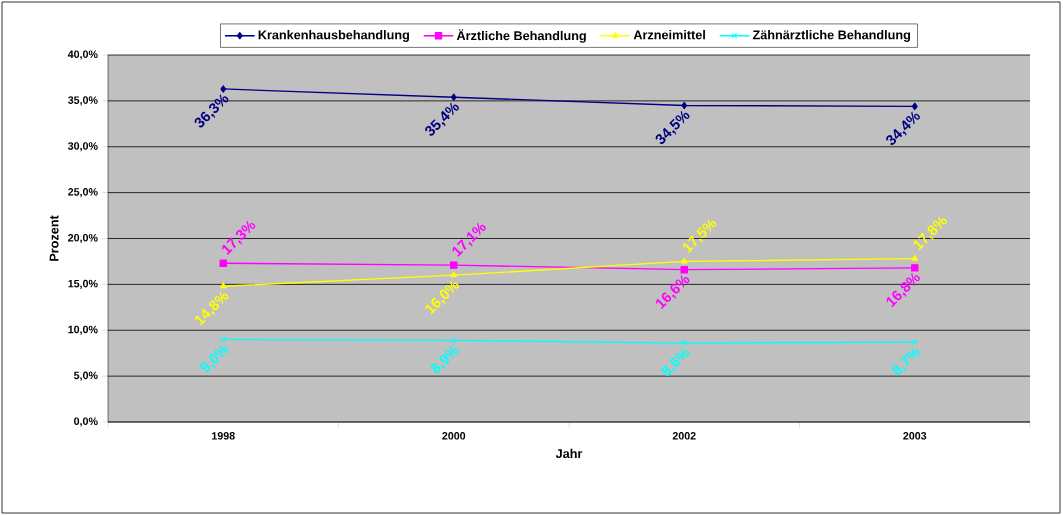 Image resolution: width=1063 pixels, height=515 pixels. Describe the element at coordinates (454, 436) in the screenshot. I see `x-tick-label: 2000` at that location.